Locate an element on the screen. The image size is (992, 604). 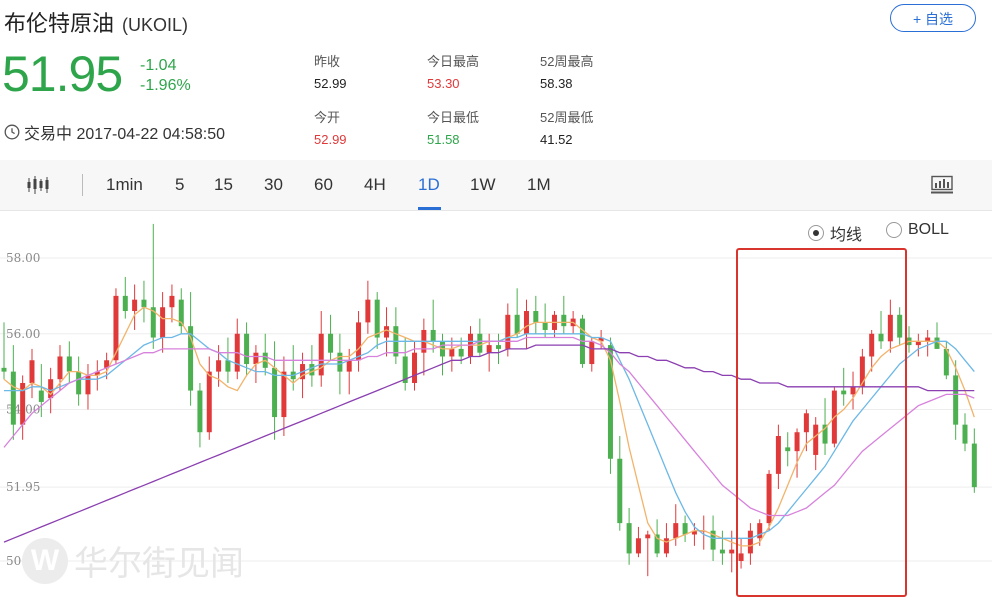
indicator-boll-option: BOLL is located at coordinates (917, 230).